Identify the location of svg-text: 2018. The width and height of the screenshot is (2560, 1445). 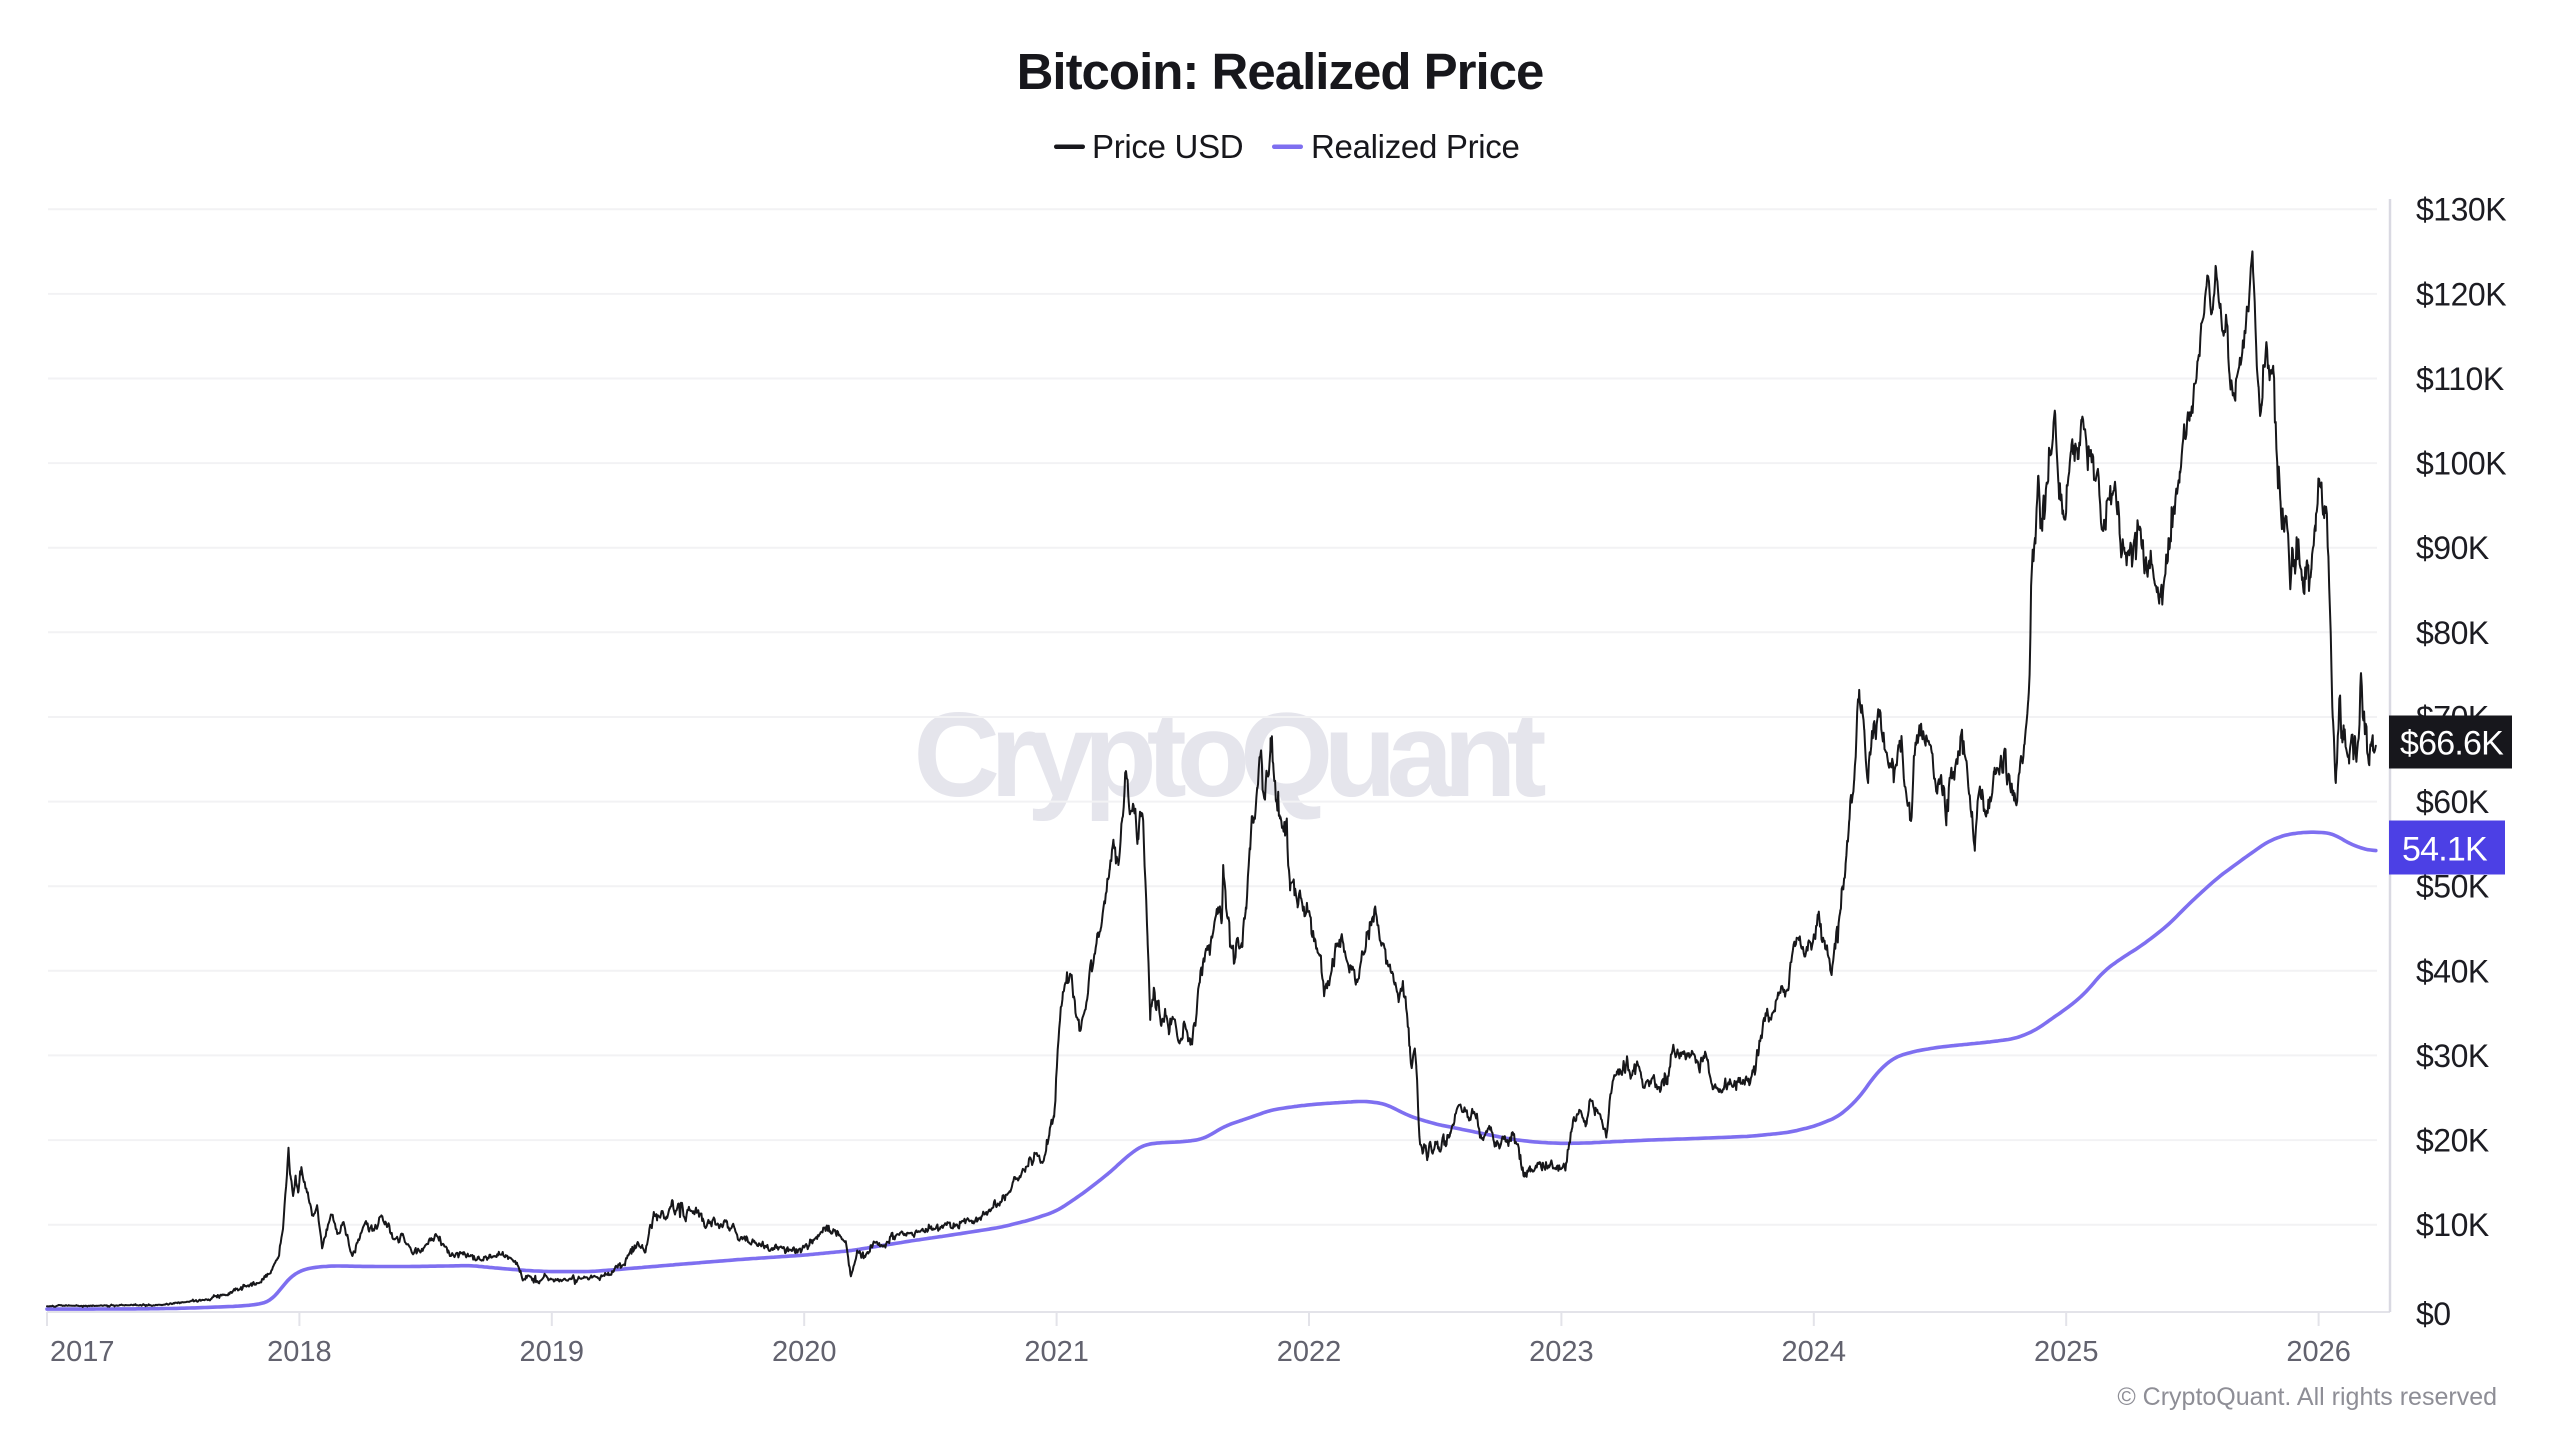
(299, 1352).